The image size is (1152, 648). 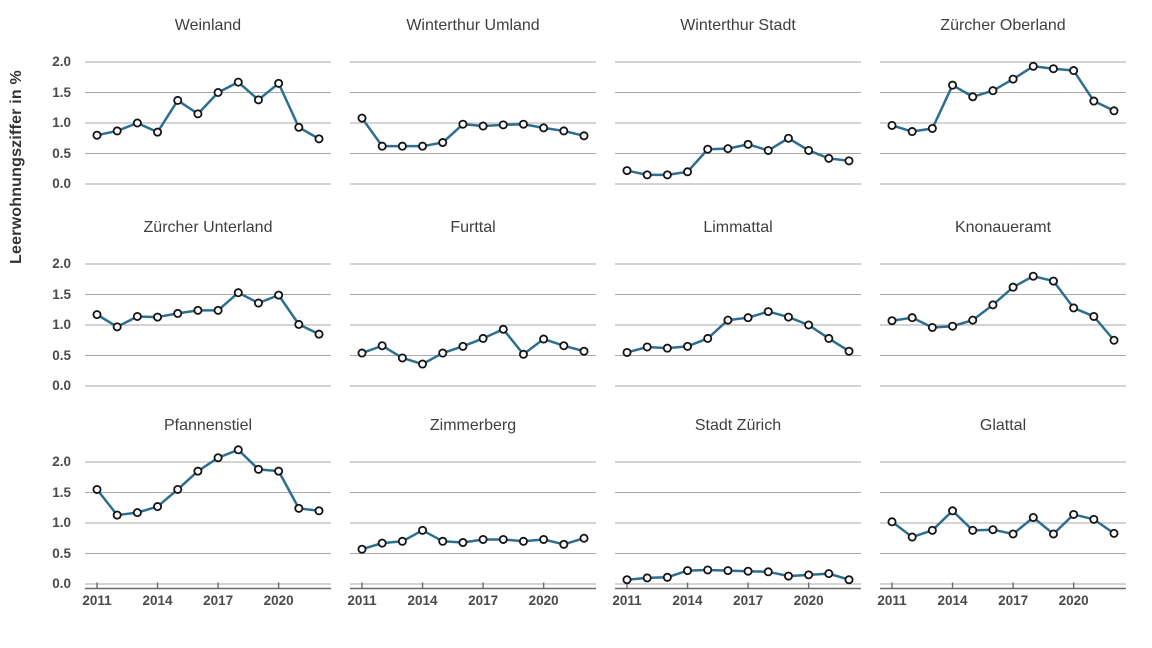 I want to click on facet-title: Furttal, so click(x=473, y=227).